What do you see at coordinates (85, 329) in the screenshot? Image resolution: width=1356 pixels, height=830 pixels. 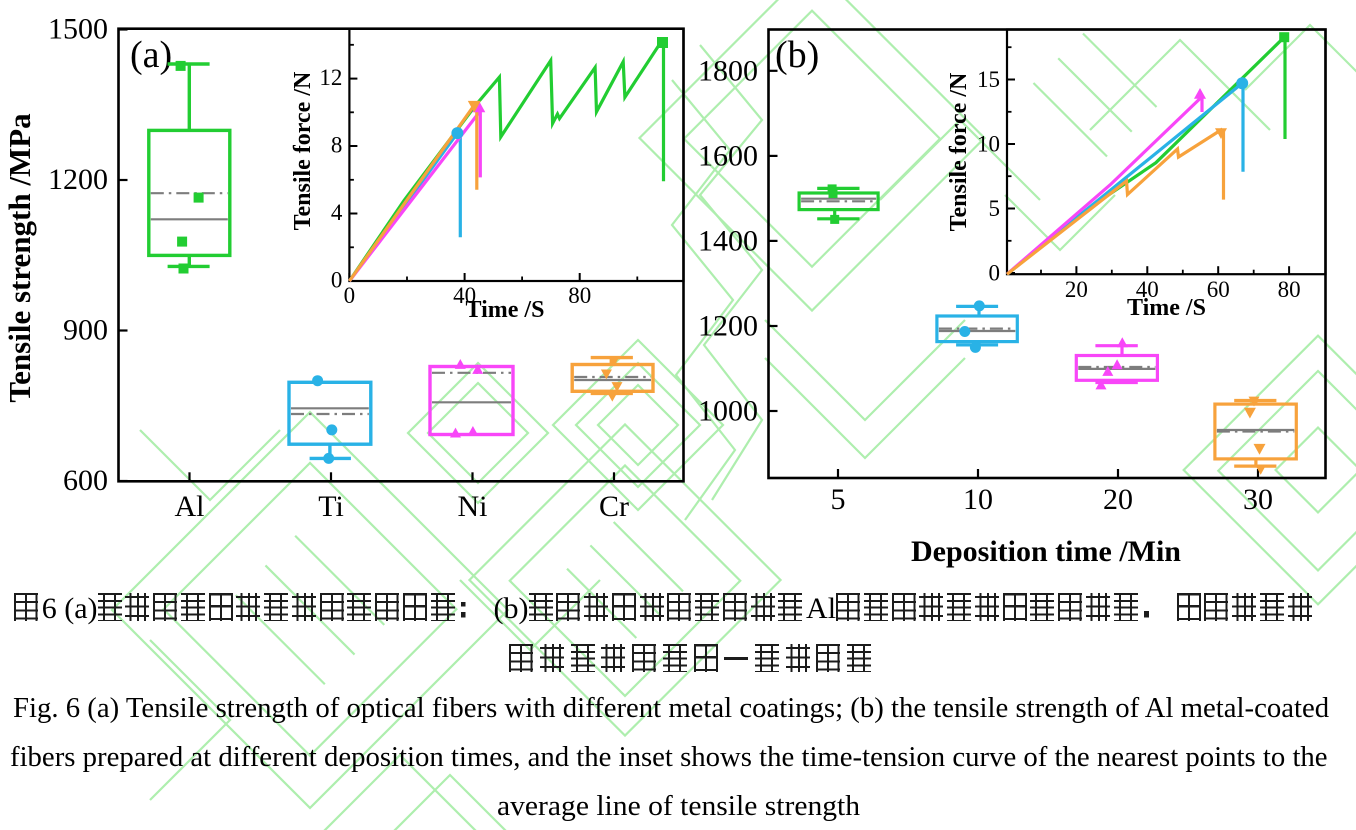 I see `svg-text: 900` at bounding box center [85, 329].